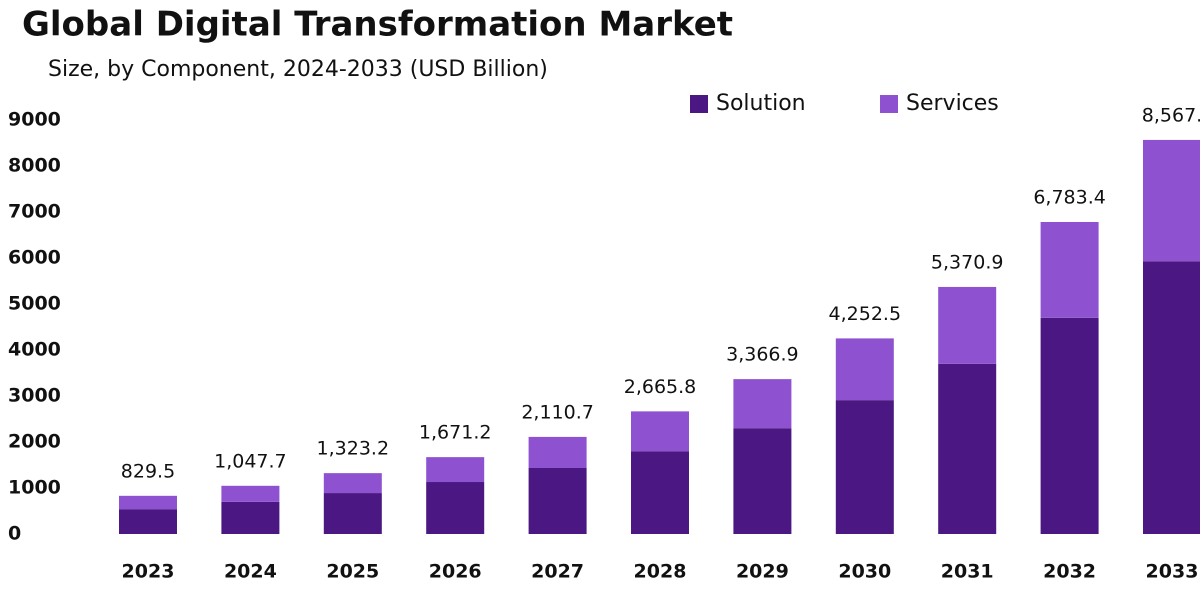 Image resolution: width=1200 pixels, height=600 pixels. I want to click on x-tick-label: 2026, so click(455, 572).